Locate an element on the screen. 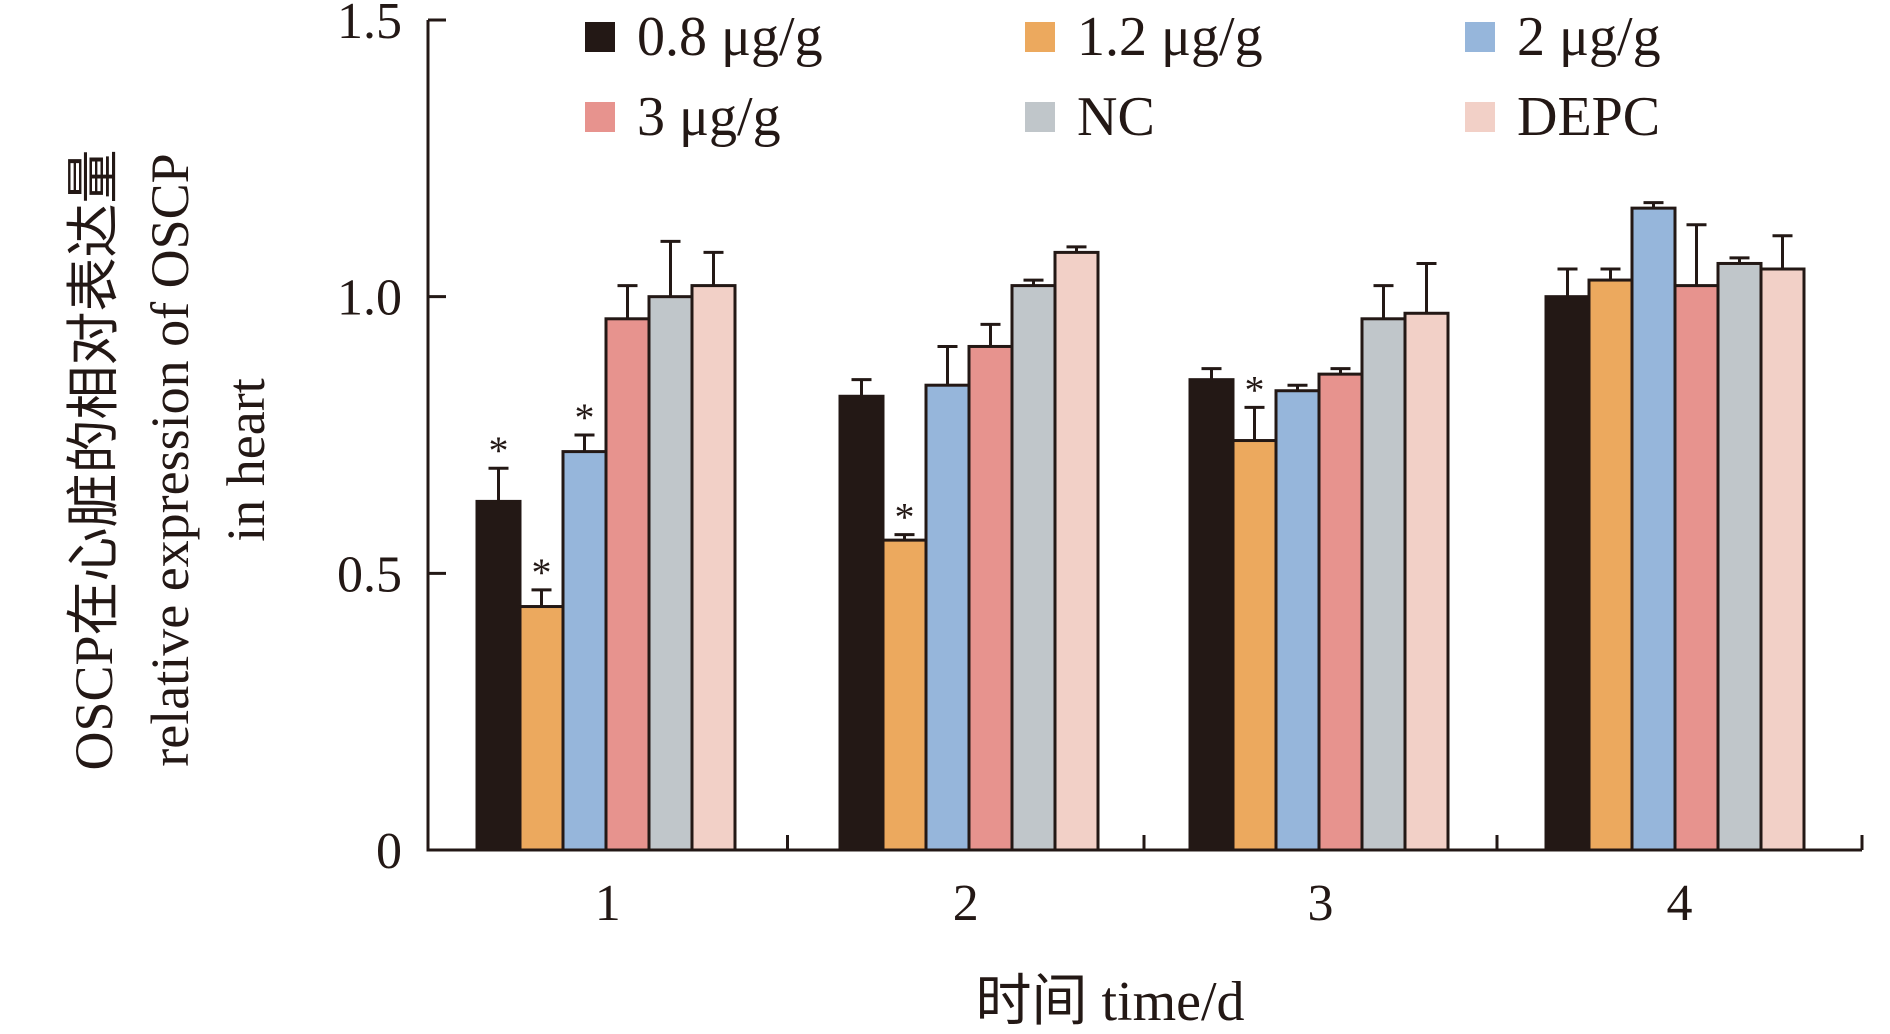 Image resolution: width=1890 pixels, height=1034 pixels. x-axis-title: 时间 time/d is located at coordinates (1109, 1002).